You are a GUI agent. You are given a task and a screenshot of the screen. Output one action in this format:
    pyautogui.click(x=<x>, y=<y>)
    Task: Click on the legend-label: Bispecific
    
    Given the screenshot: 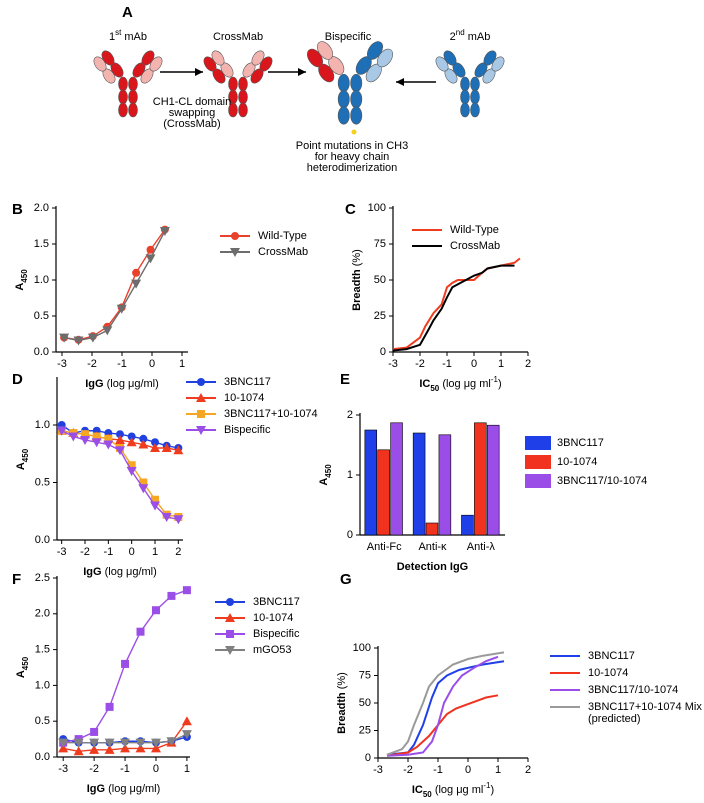 What is the action you would take?
    pyautogui.click(x=276, y=634)
    